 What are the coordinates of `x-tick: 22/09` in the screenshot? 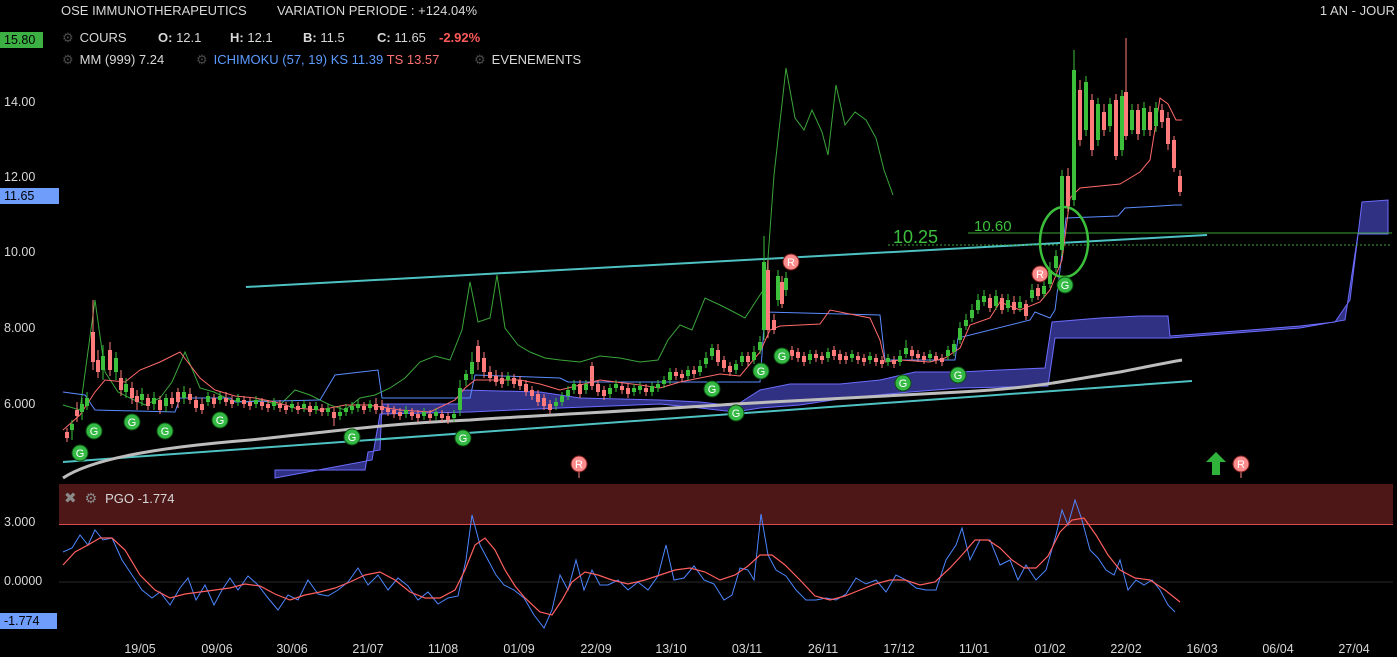 It's located at (596, 649).